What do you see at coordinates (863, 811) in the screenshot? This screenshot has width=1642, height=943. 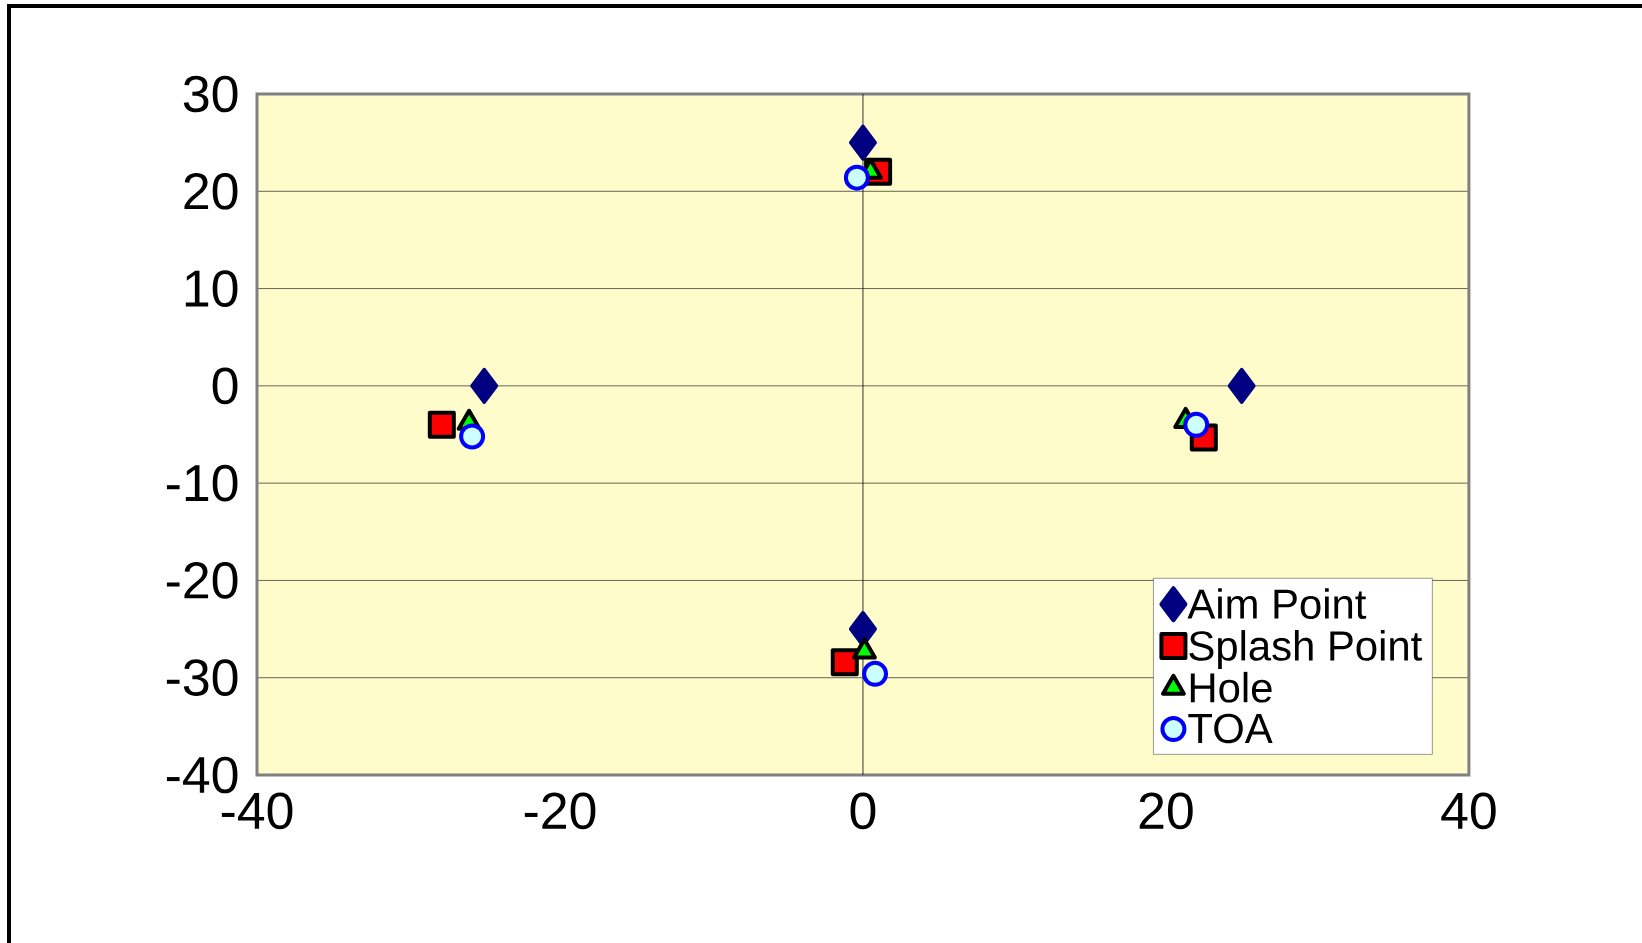 I see `x-tick-label: 0` at bounding box center [863, 811].